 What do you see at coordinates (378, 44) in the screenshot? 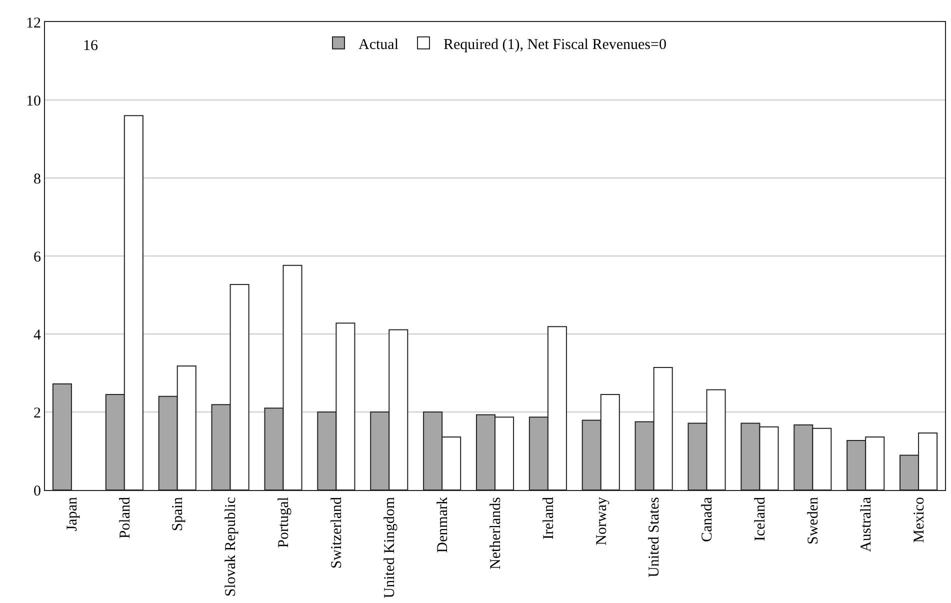
I see `legend-label: Actual` at bounding box center [378, 44].